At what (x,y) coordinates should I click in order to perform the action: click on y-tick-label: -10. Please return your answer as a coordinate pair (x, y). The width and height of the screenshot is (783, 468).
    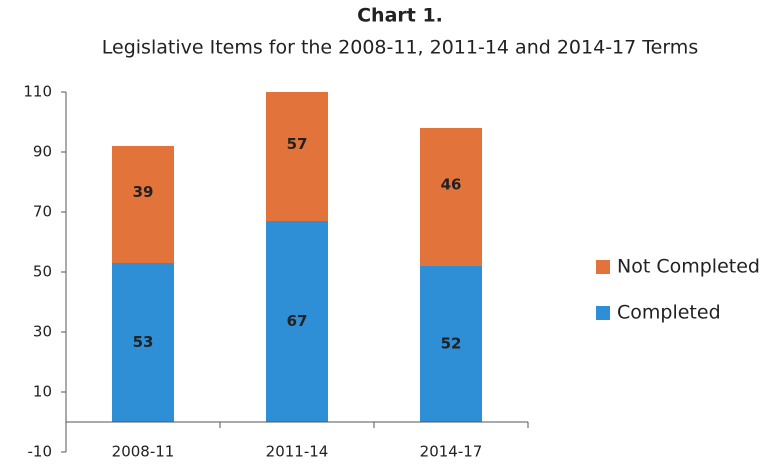
    Looking at the image, I should click on (40, 452).